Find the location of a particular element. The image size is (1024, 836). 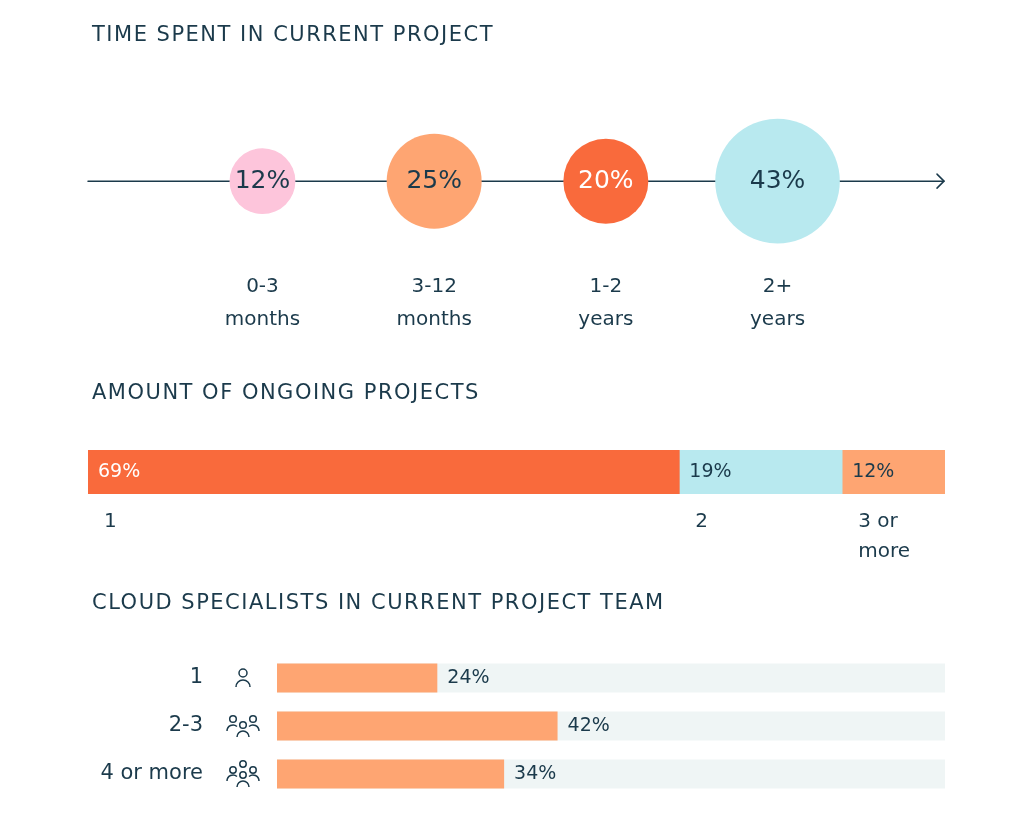

data-label: 69% is located at coordinates (119, 469).